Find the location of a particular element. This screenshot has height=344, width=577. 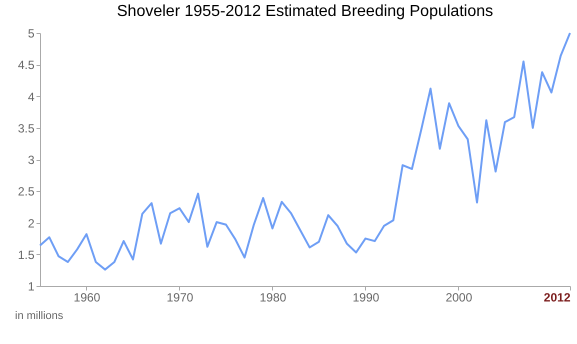

y-tick-label: 4.5 is located at coordinates (26, 65).